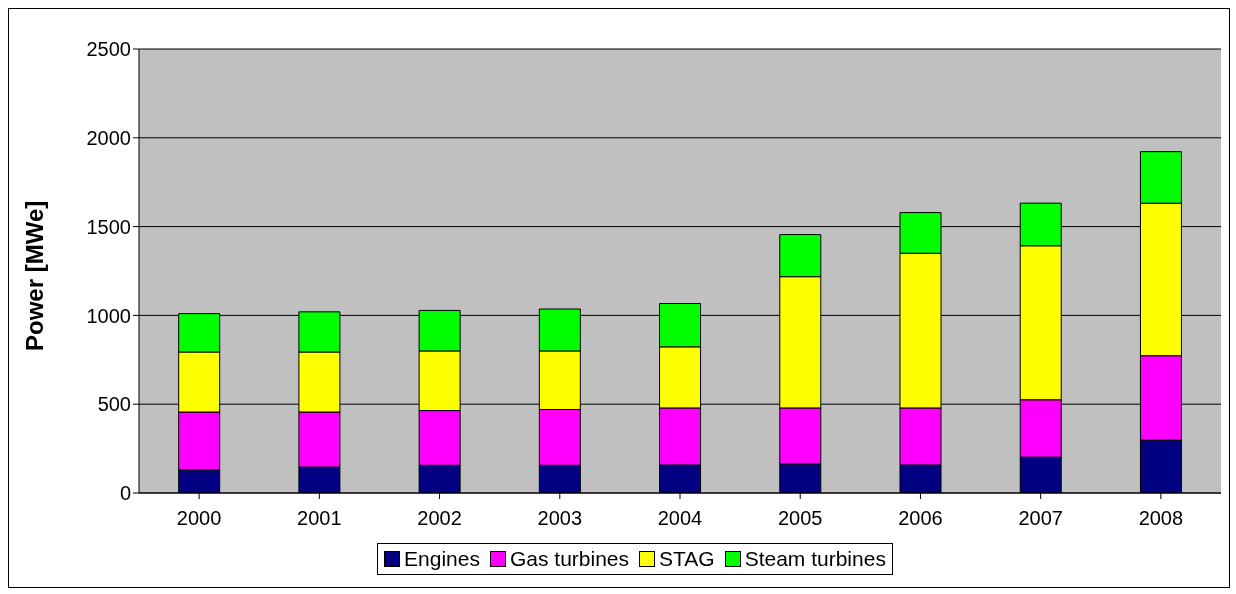 This screenshot has width=1236, height=594. What do you see at coordinates (108, 315) in the screenshot?
I see `y-tick-label: 1000` at bounding box center [108, 315].